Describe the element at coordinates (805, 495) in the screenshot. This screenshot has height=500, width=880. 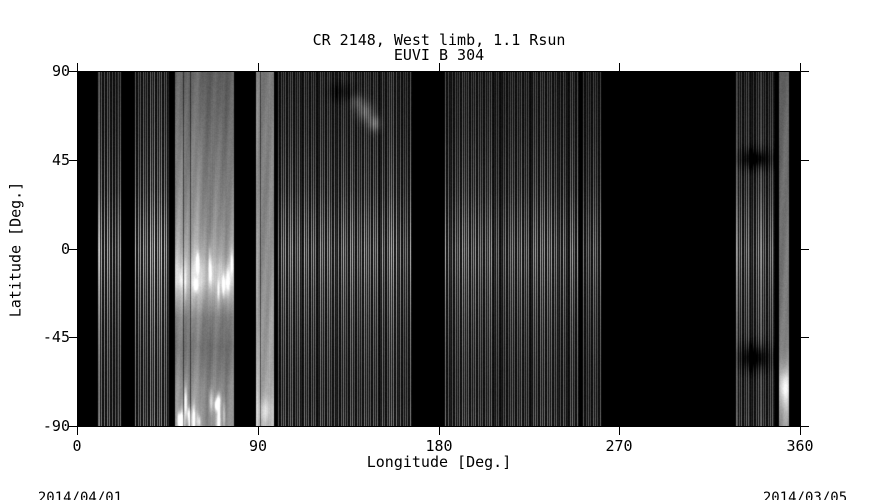
I see `end-date: 2014/03/05` at that location.